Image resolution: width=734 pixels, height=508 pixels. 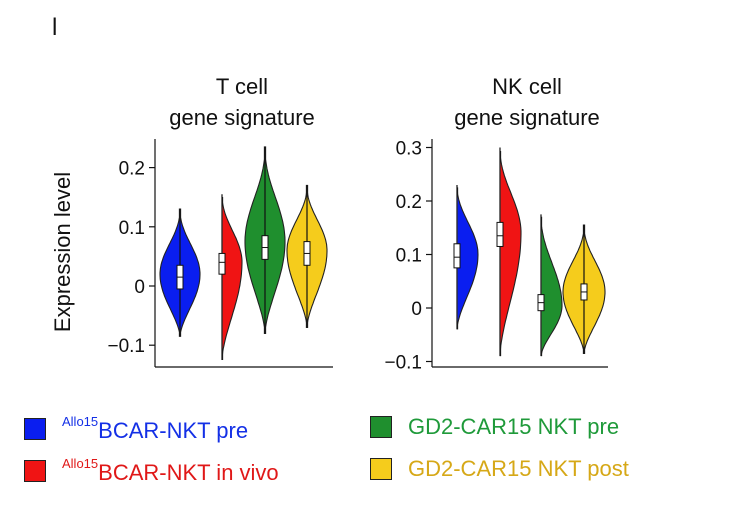 I want to click on panel2-title-line1: NK cell, so click(x=527, y=86).